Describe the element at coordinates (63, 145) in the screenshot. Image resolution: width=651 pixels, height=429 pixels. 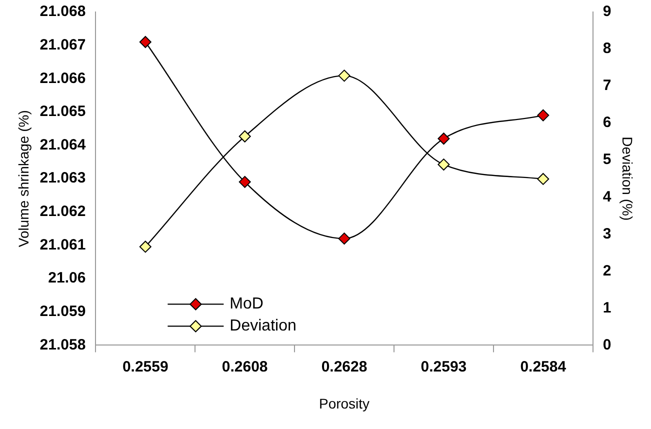
I see `y-tick-label: 21.064` at that location.